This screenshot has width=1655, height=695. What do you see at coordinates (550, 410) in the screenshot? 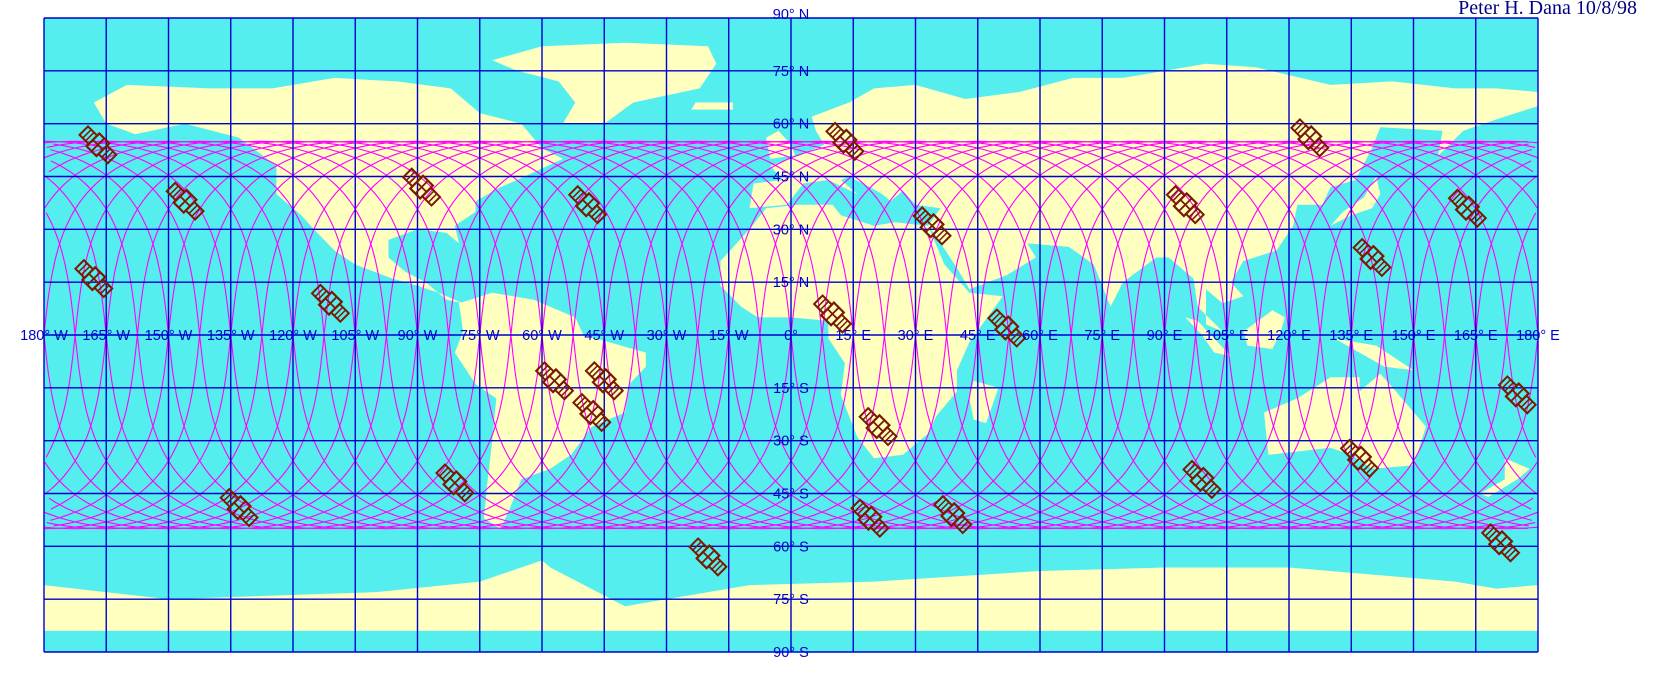
I see `continent-south-america` at bounding box center [550, 410].